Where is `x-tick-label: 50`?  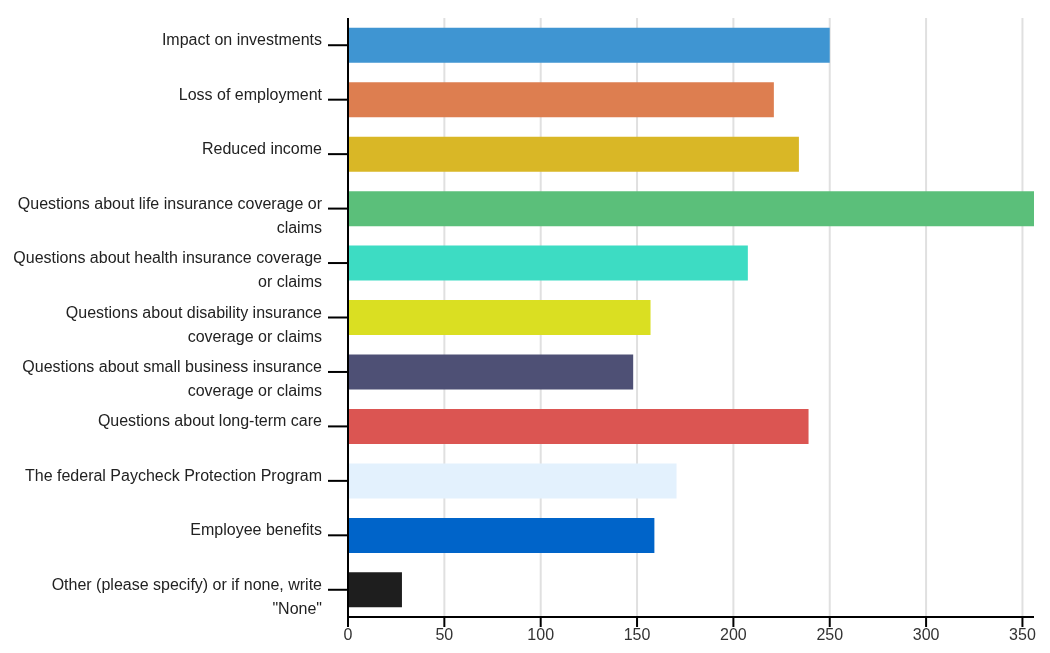 x-tick-label: 50 is located at coordinates (444, 635).